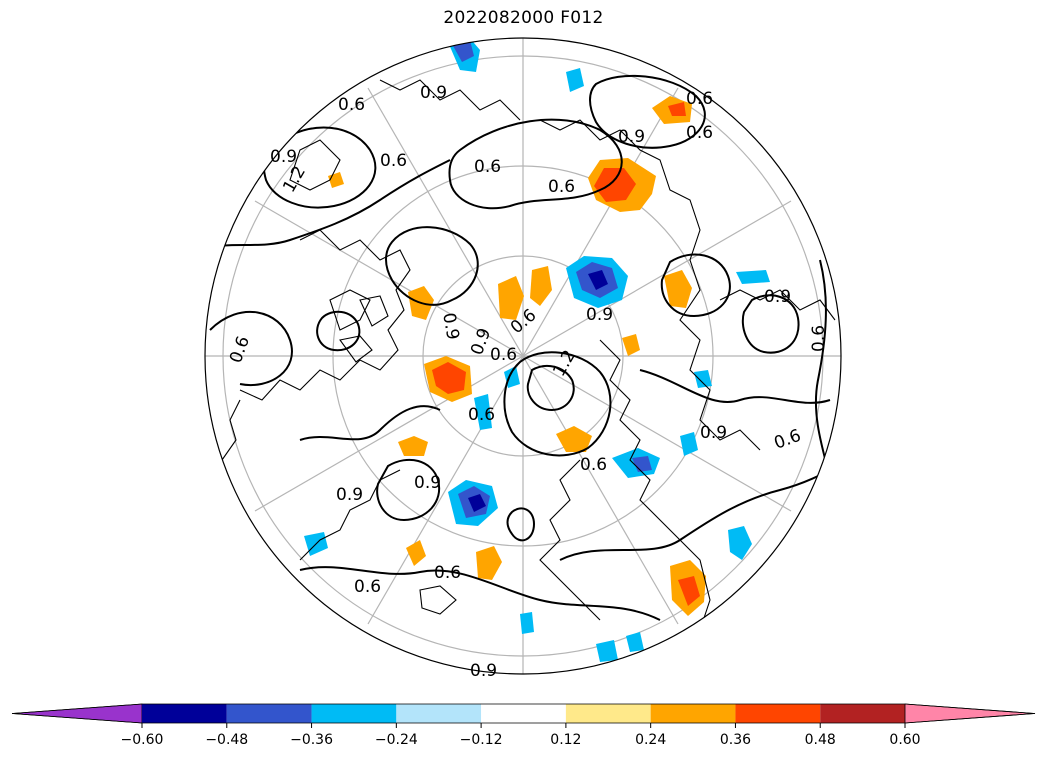 The width and height of the screenshot is (1047, 763). I want to click on colorbar-tick-label: 0.48, so click(820, 740).